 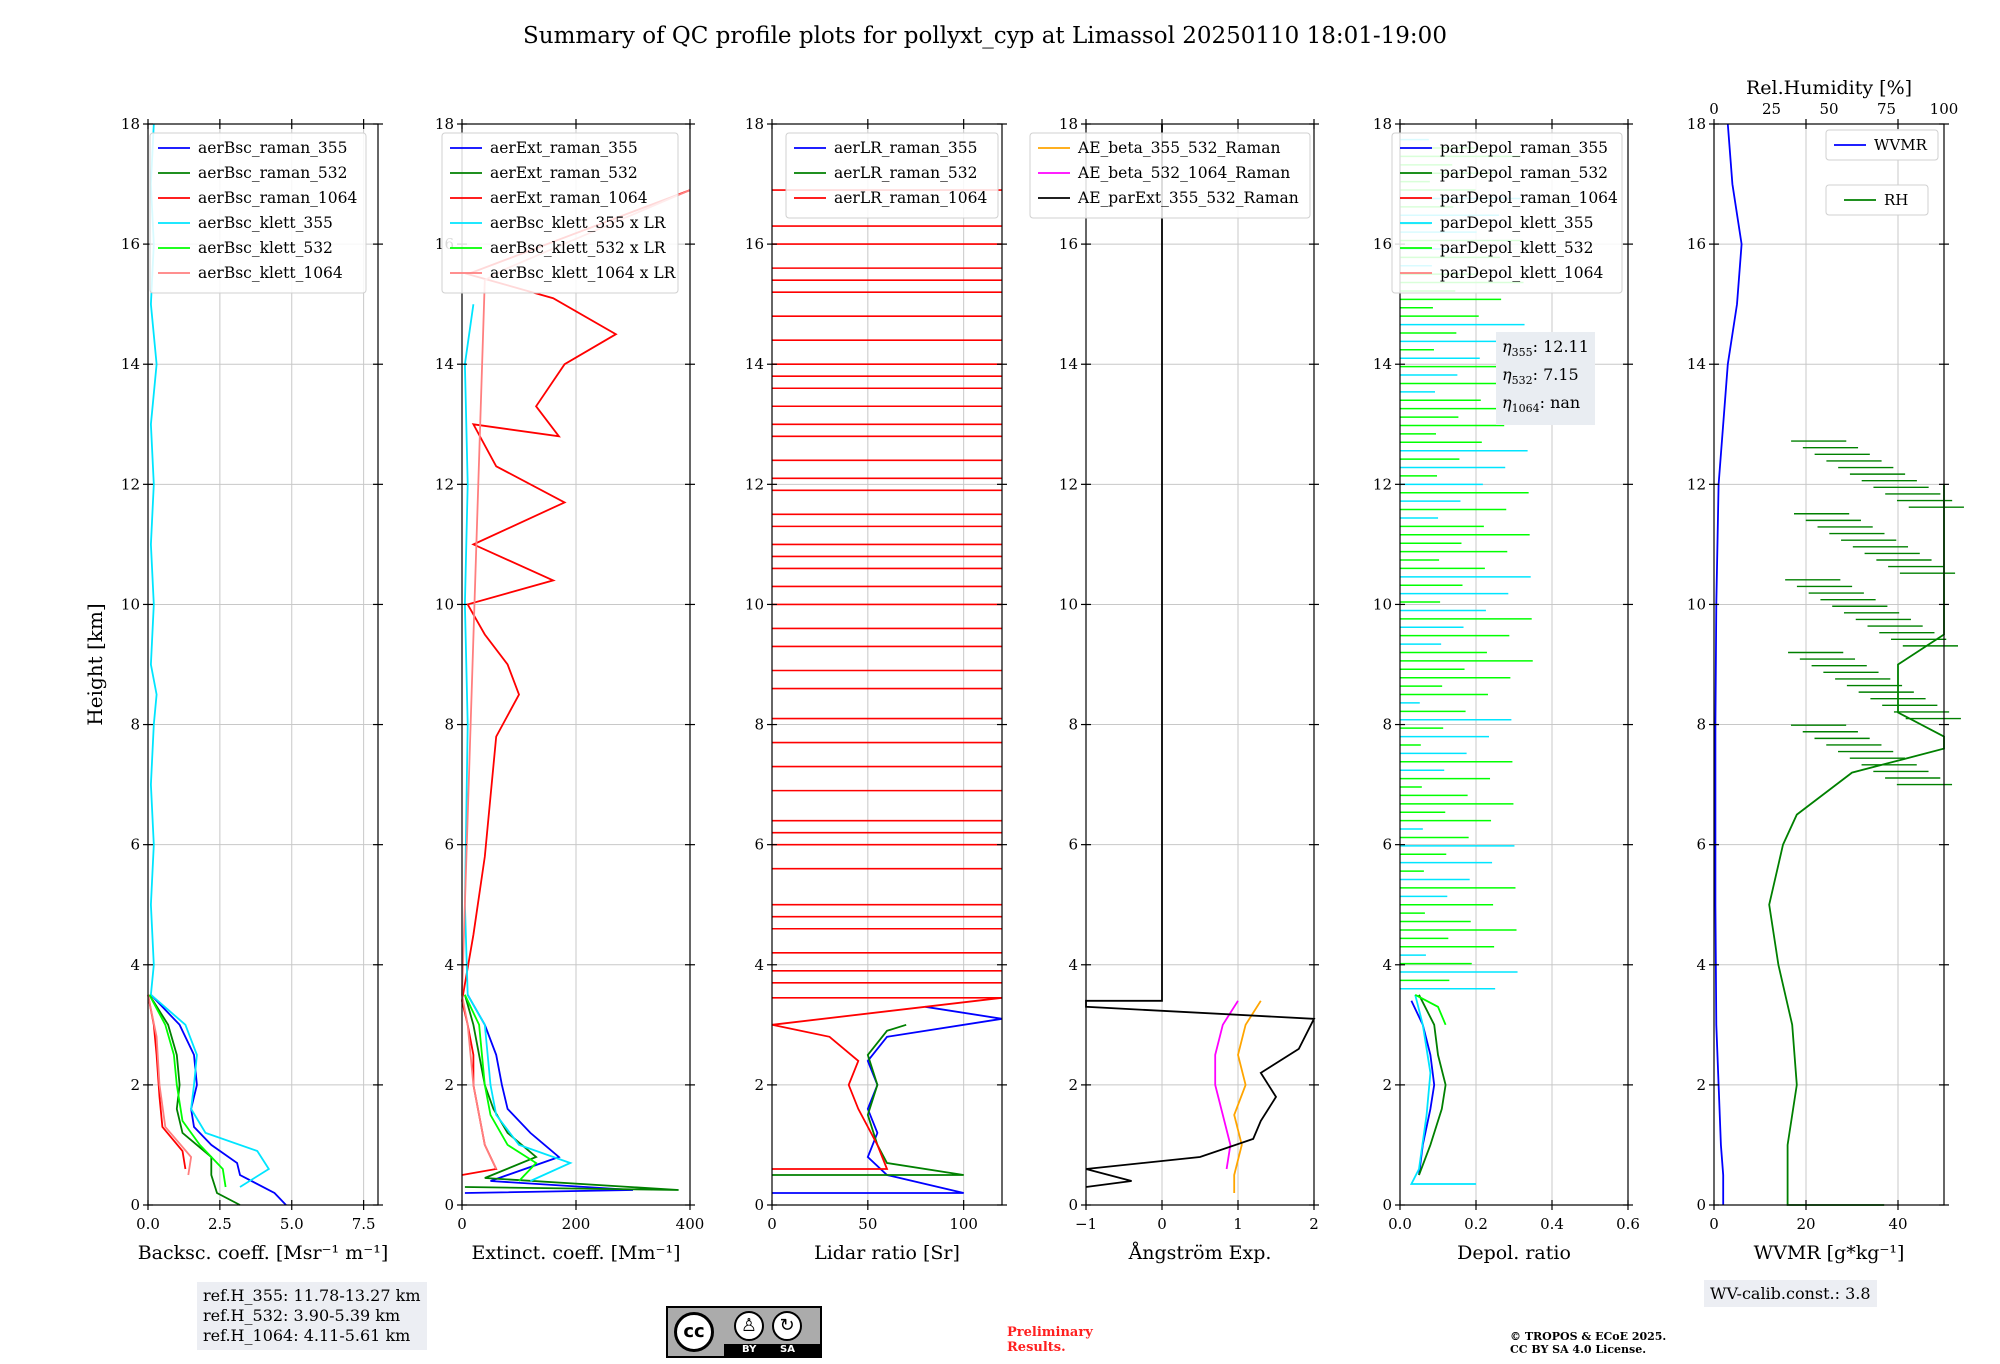 I want to click on x-tick-label: 100, so click(x=963, y=1224).